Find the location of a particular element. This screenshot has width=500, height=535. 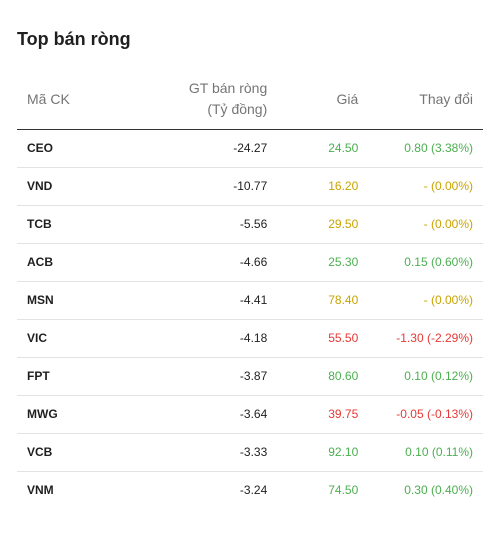

net-sell-value: -3.64 is located at coordinates (253, 414).